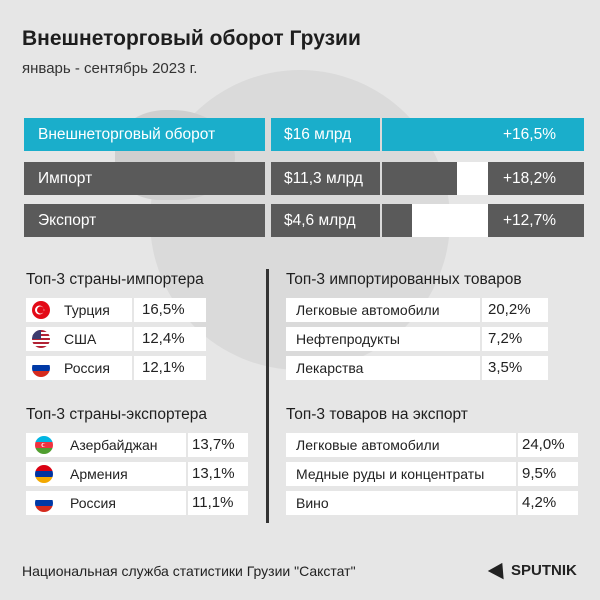  Describe the element at coordinates (170, 310) in the screenshot. I see `share-value: 16,5%` at that location.